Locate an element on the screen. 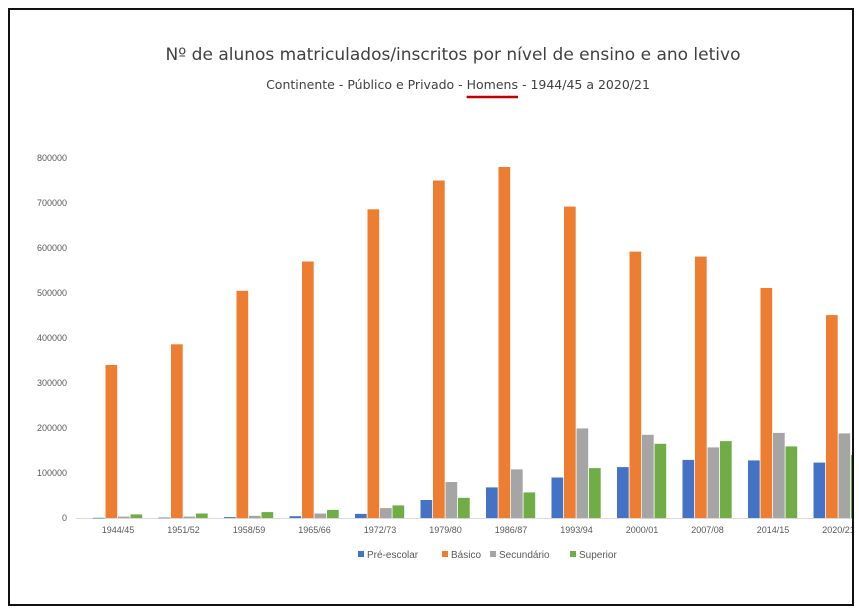  x-tick-label: 1979/80 is located at coordinates (445, 530).